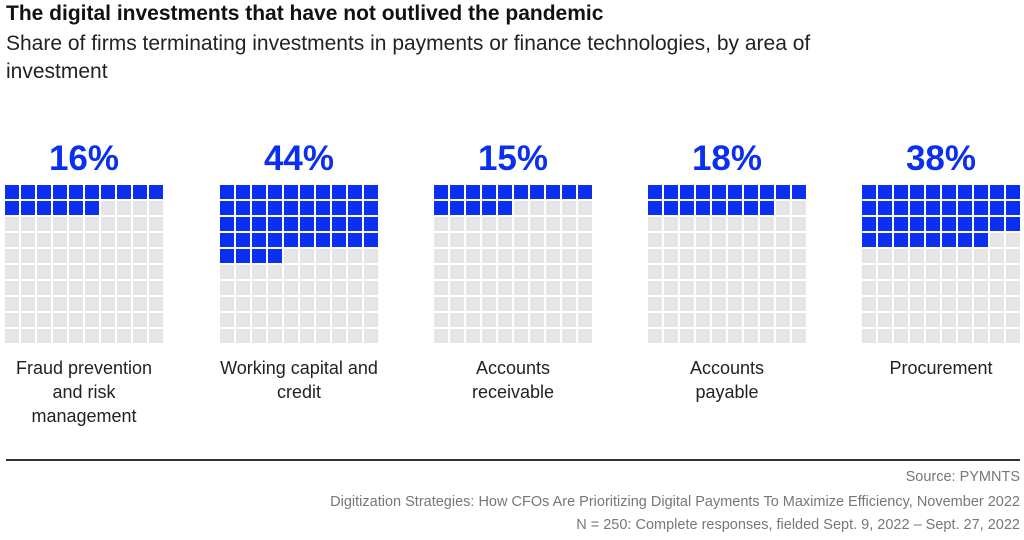 The image size is (1024, 540). Describe the element at coordinates (727, 380) in the screenshot. I see `category-label: Accounts payable` at that location.